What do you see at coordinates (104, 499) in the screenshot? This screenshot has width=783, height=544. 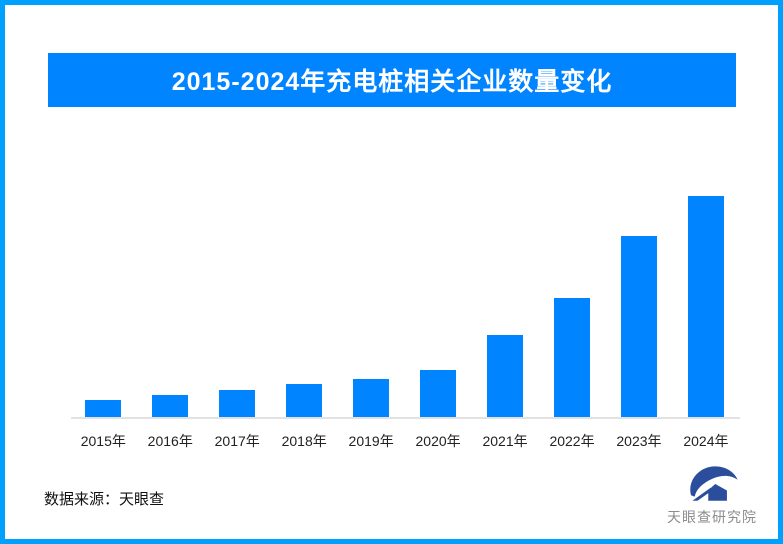 I see `data-source-label: 数据来源：天眼查` at bounding box center [104, 499].